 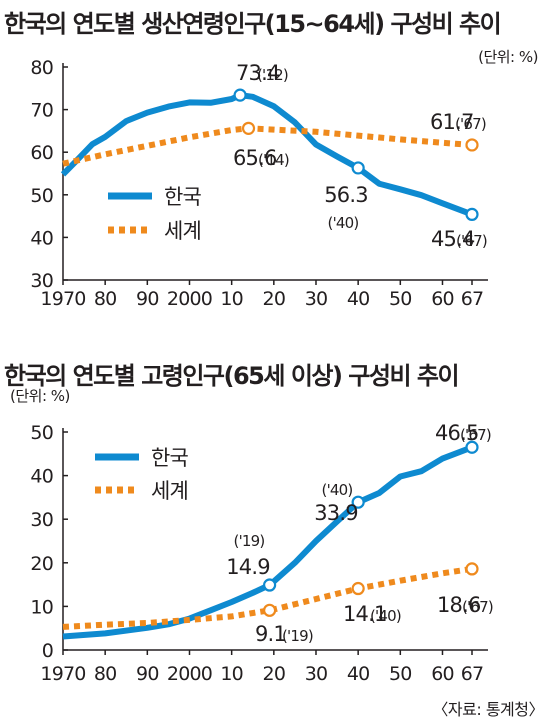 What do you see at coordinates (231, 674) in the screenshot?
I see `chart2-x-tick-label: 10` at bounding box center [231, 674].